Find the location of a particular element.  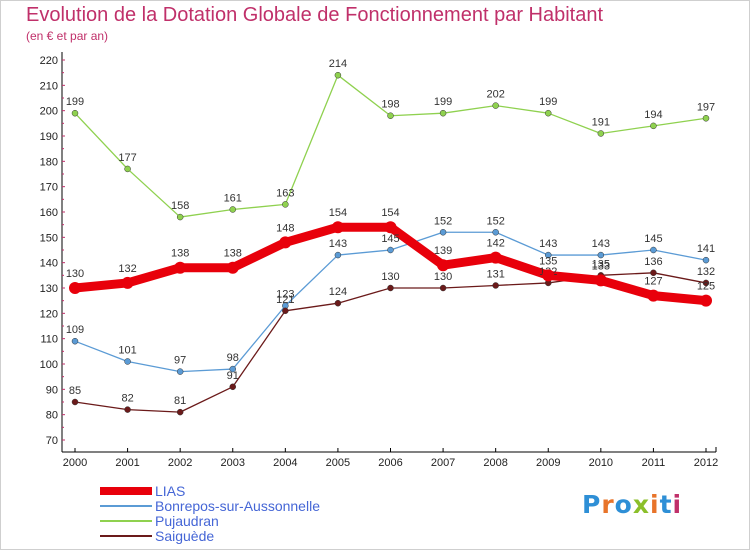

x-tick-label: 2009 is located at coordinates (548, 463).